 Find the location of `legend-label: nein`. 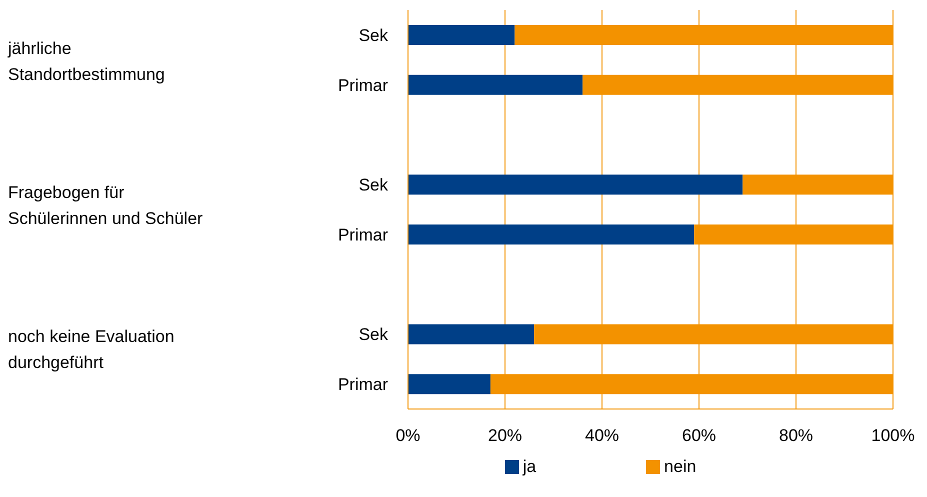

legend-label: nein is located at coordinates (679, 467).